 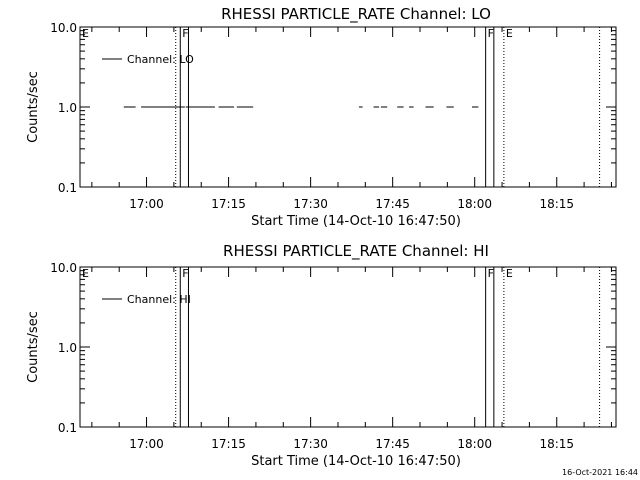 What do you see at coordinates (356, 251) in the screenshot?
I see `chart-title: RHESSI PARTICLE_RATE Channel: HI` at bounding box center [356, 251].